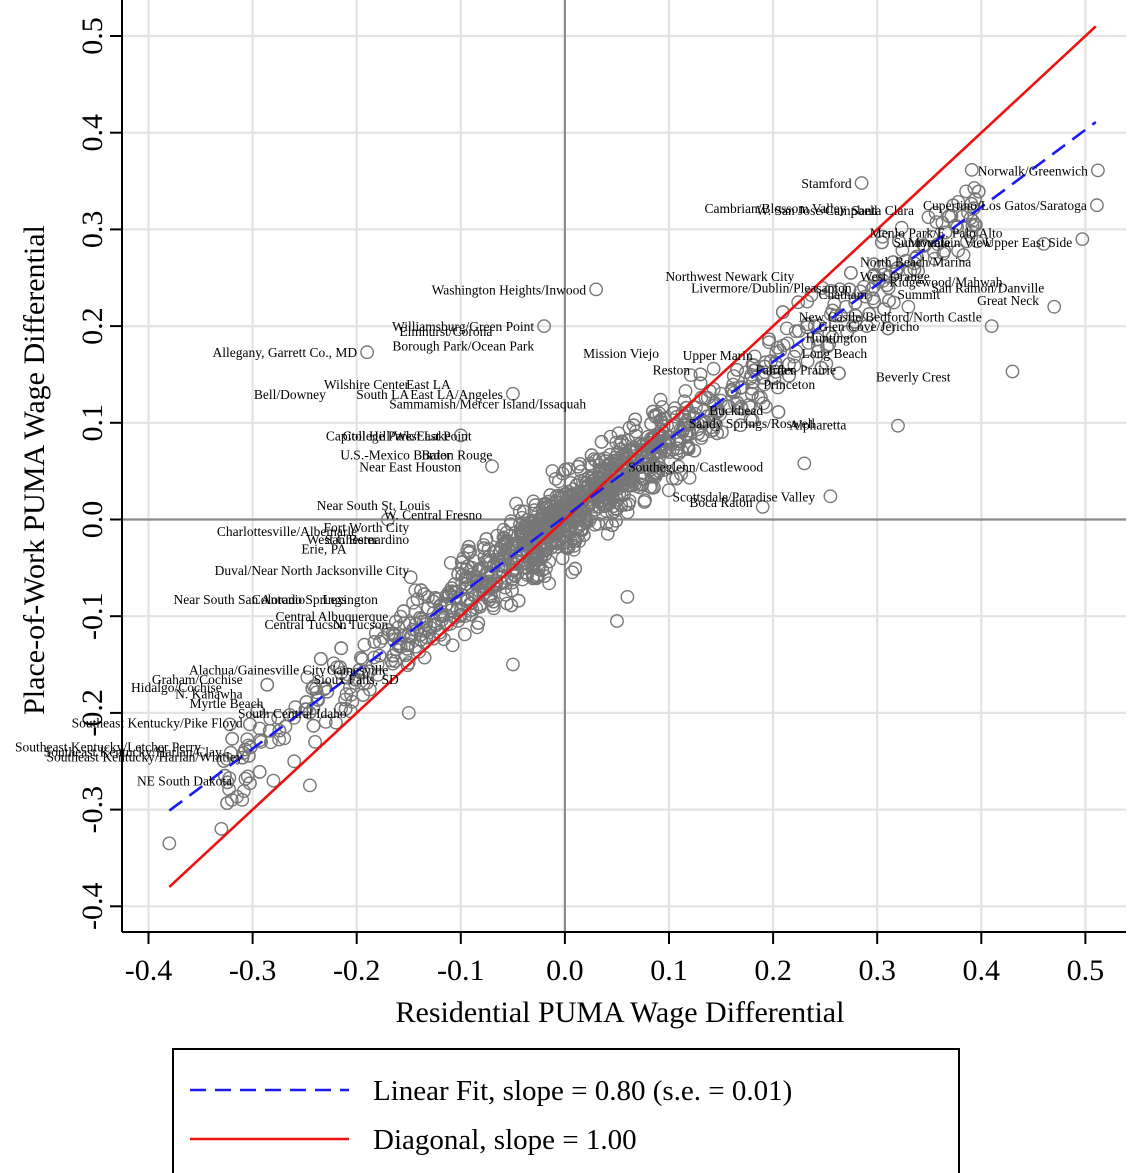 Image resolution: width=1129 pixels, height=1173 pixels. I want to click on point-label: East LA/Angeles, so click(456, 394).